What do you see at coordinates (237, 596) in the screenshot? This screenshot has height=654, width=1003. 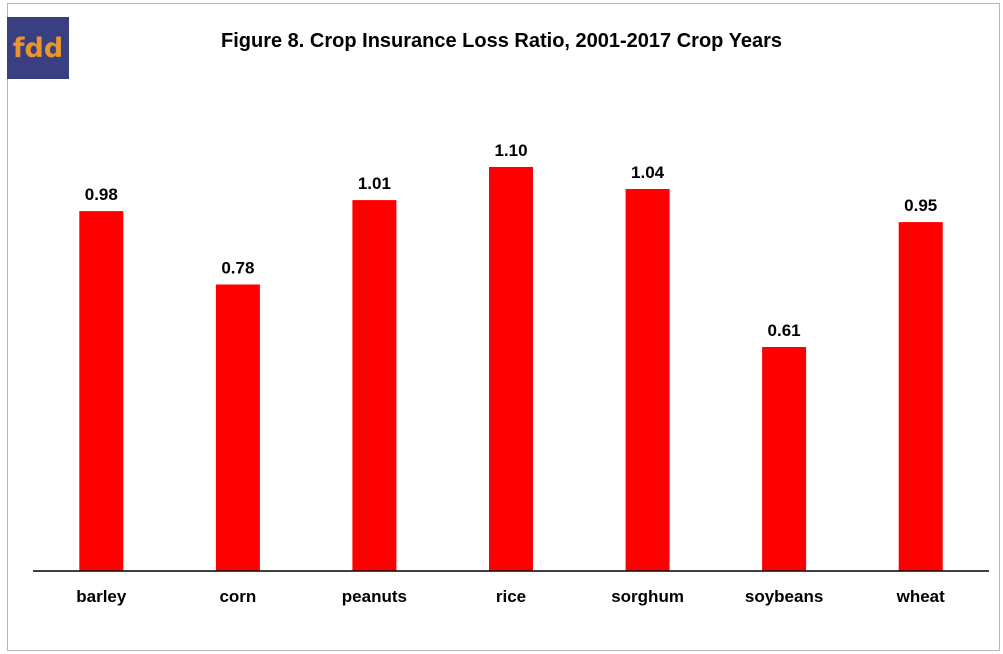 I see `category-label-corn: corn` at bounding box center [237, 596].